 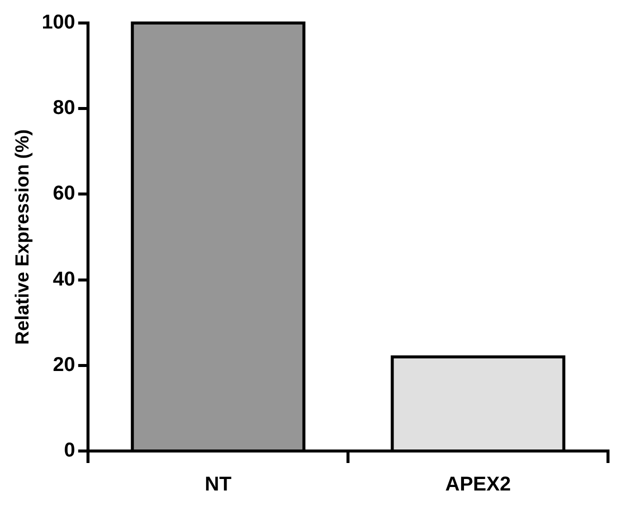 I want to click on y-tick-label: 100, so click(x=59, y=23).